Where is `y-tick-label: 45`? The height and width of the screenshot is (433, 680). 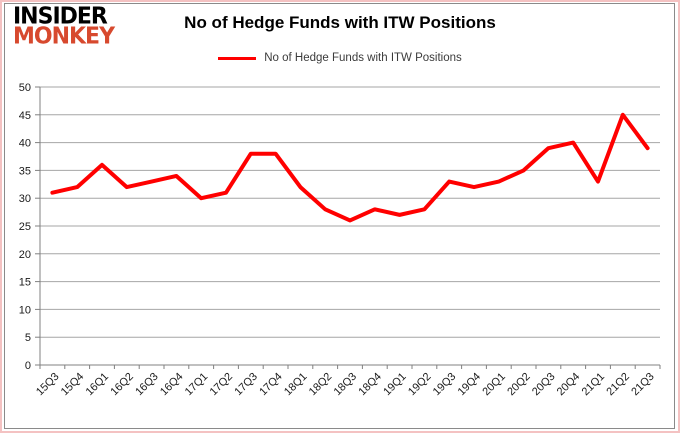 y-tick-label: 45 is located at coordinates (25, 116).